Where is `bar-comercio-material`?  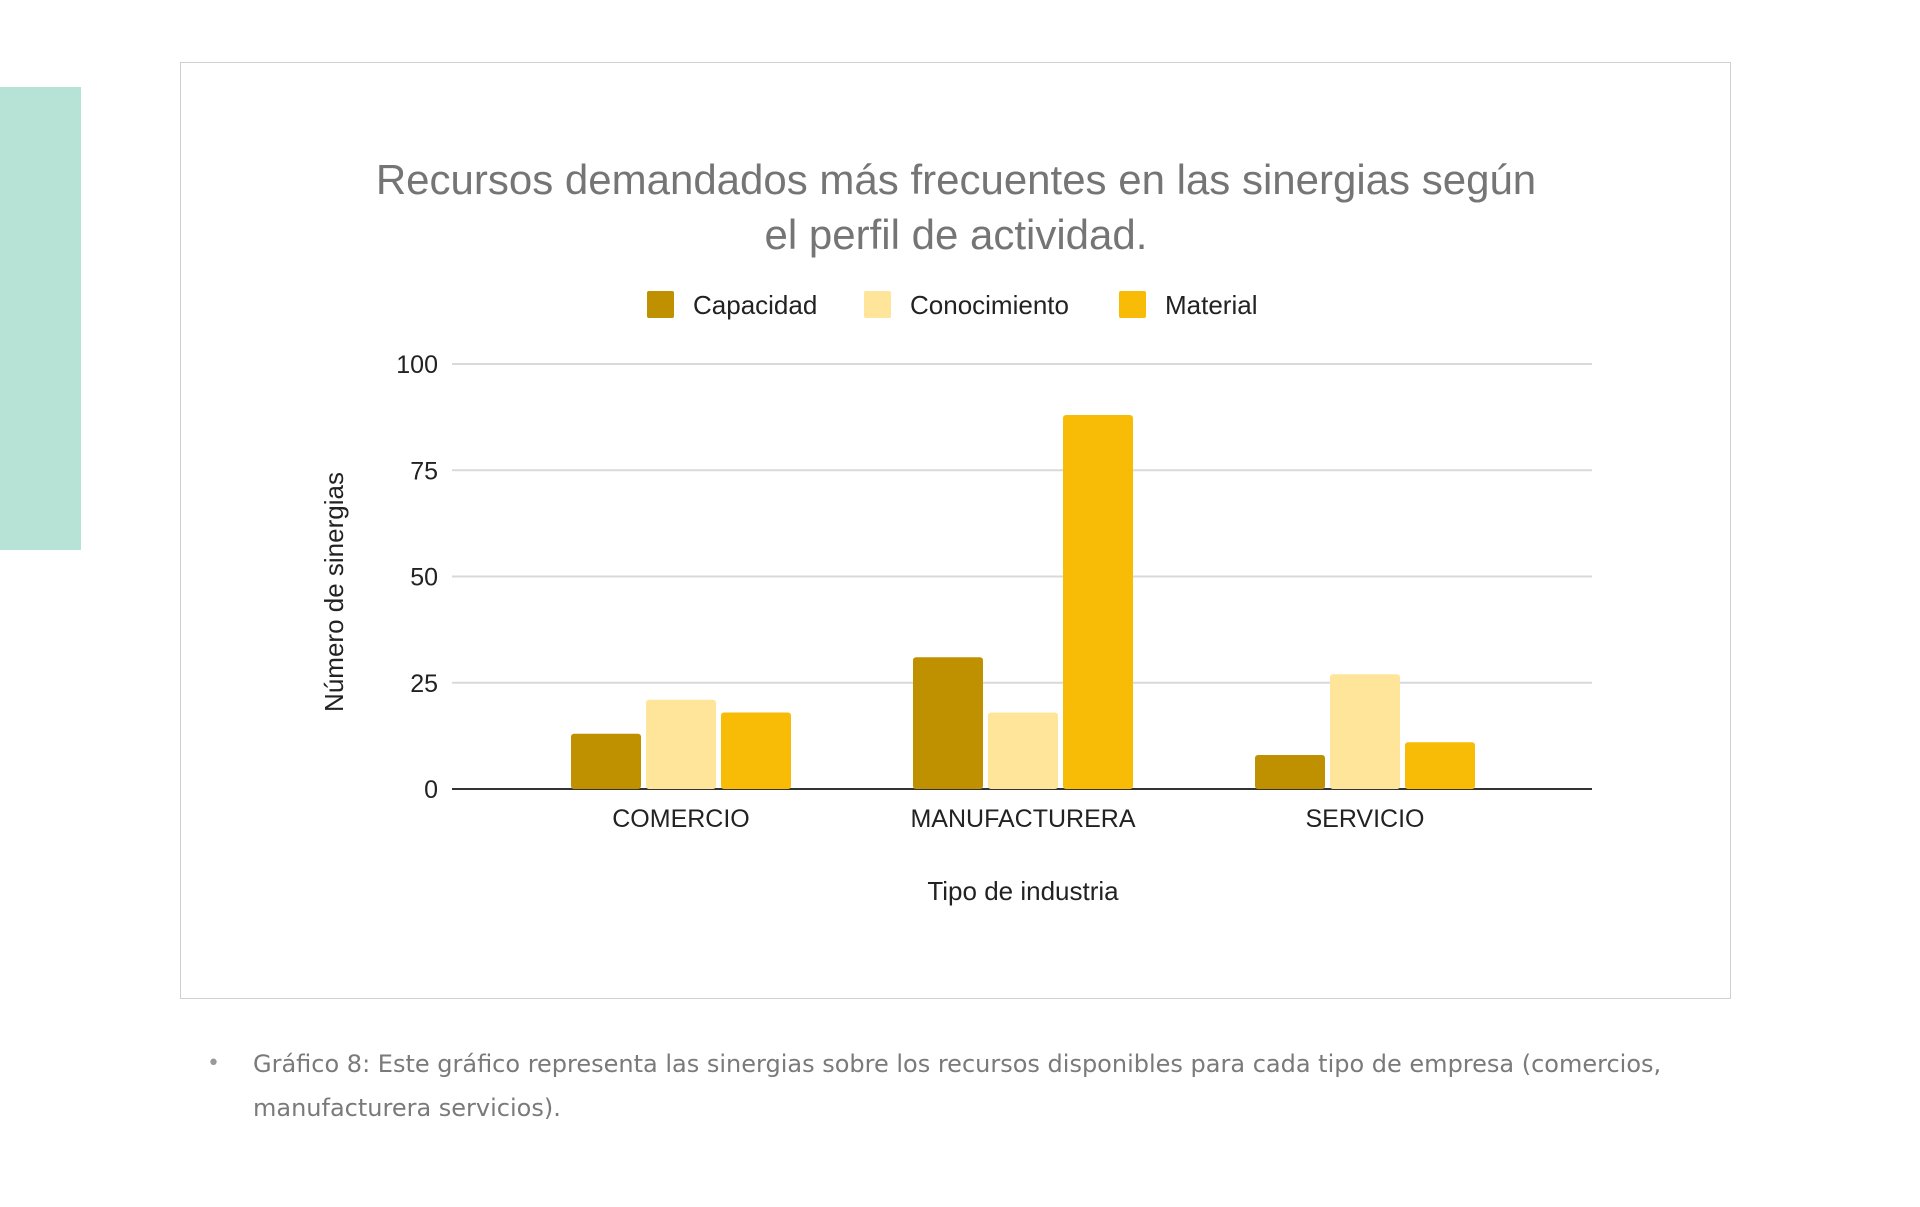
bar-comercio-material is located at coordinates (756, 750).